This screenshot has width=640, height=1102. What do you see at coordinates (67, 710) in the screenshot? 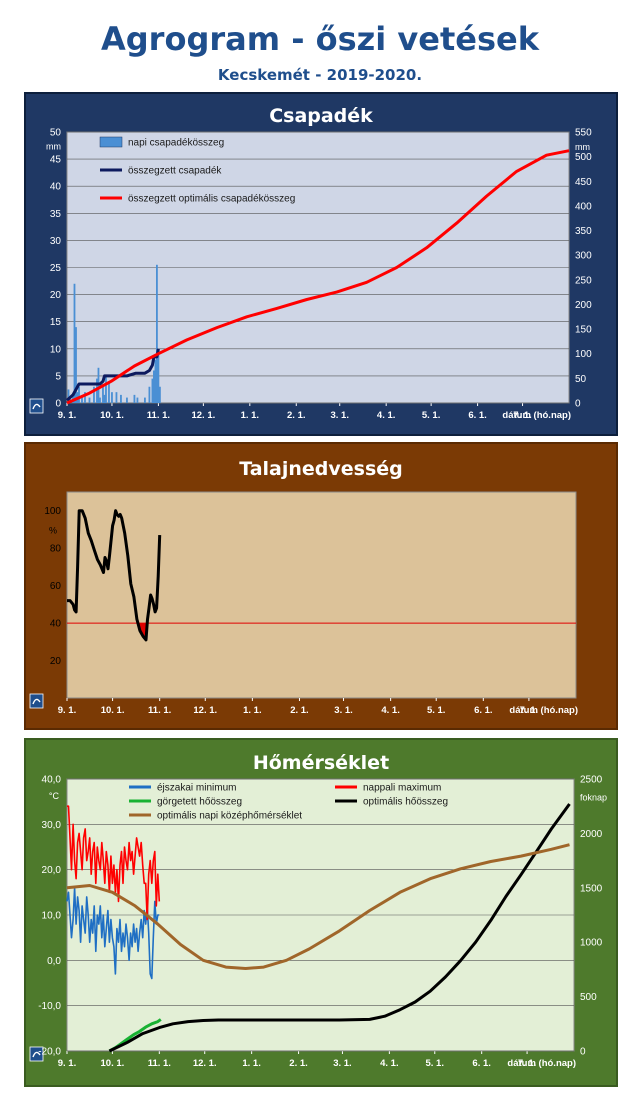
I see `x-tick-label: 9. 1.` at bounding box center [67, 710].